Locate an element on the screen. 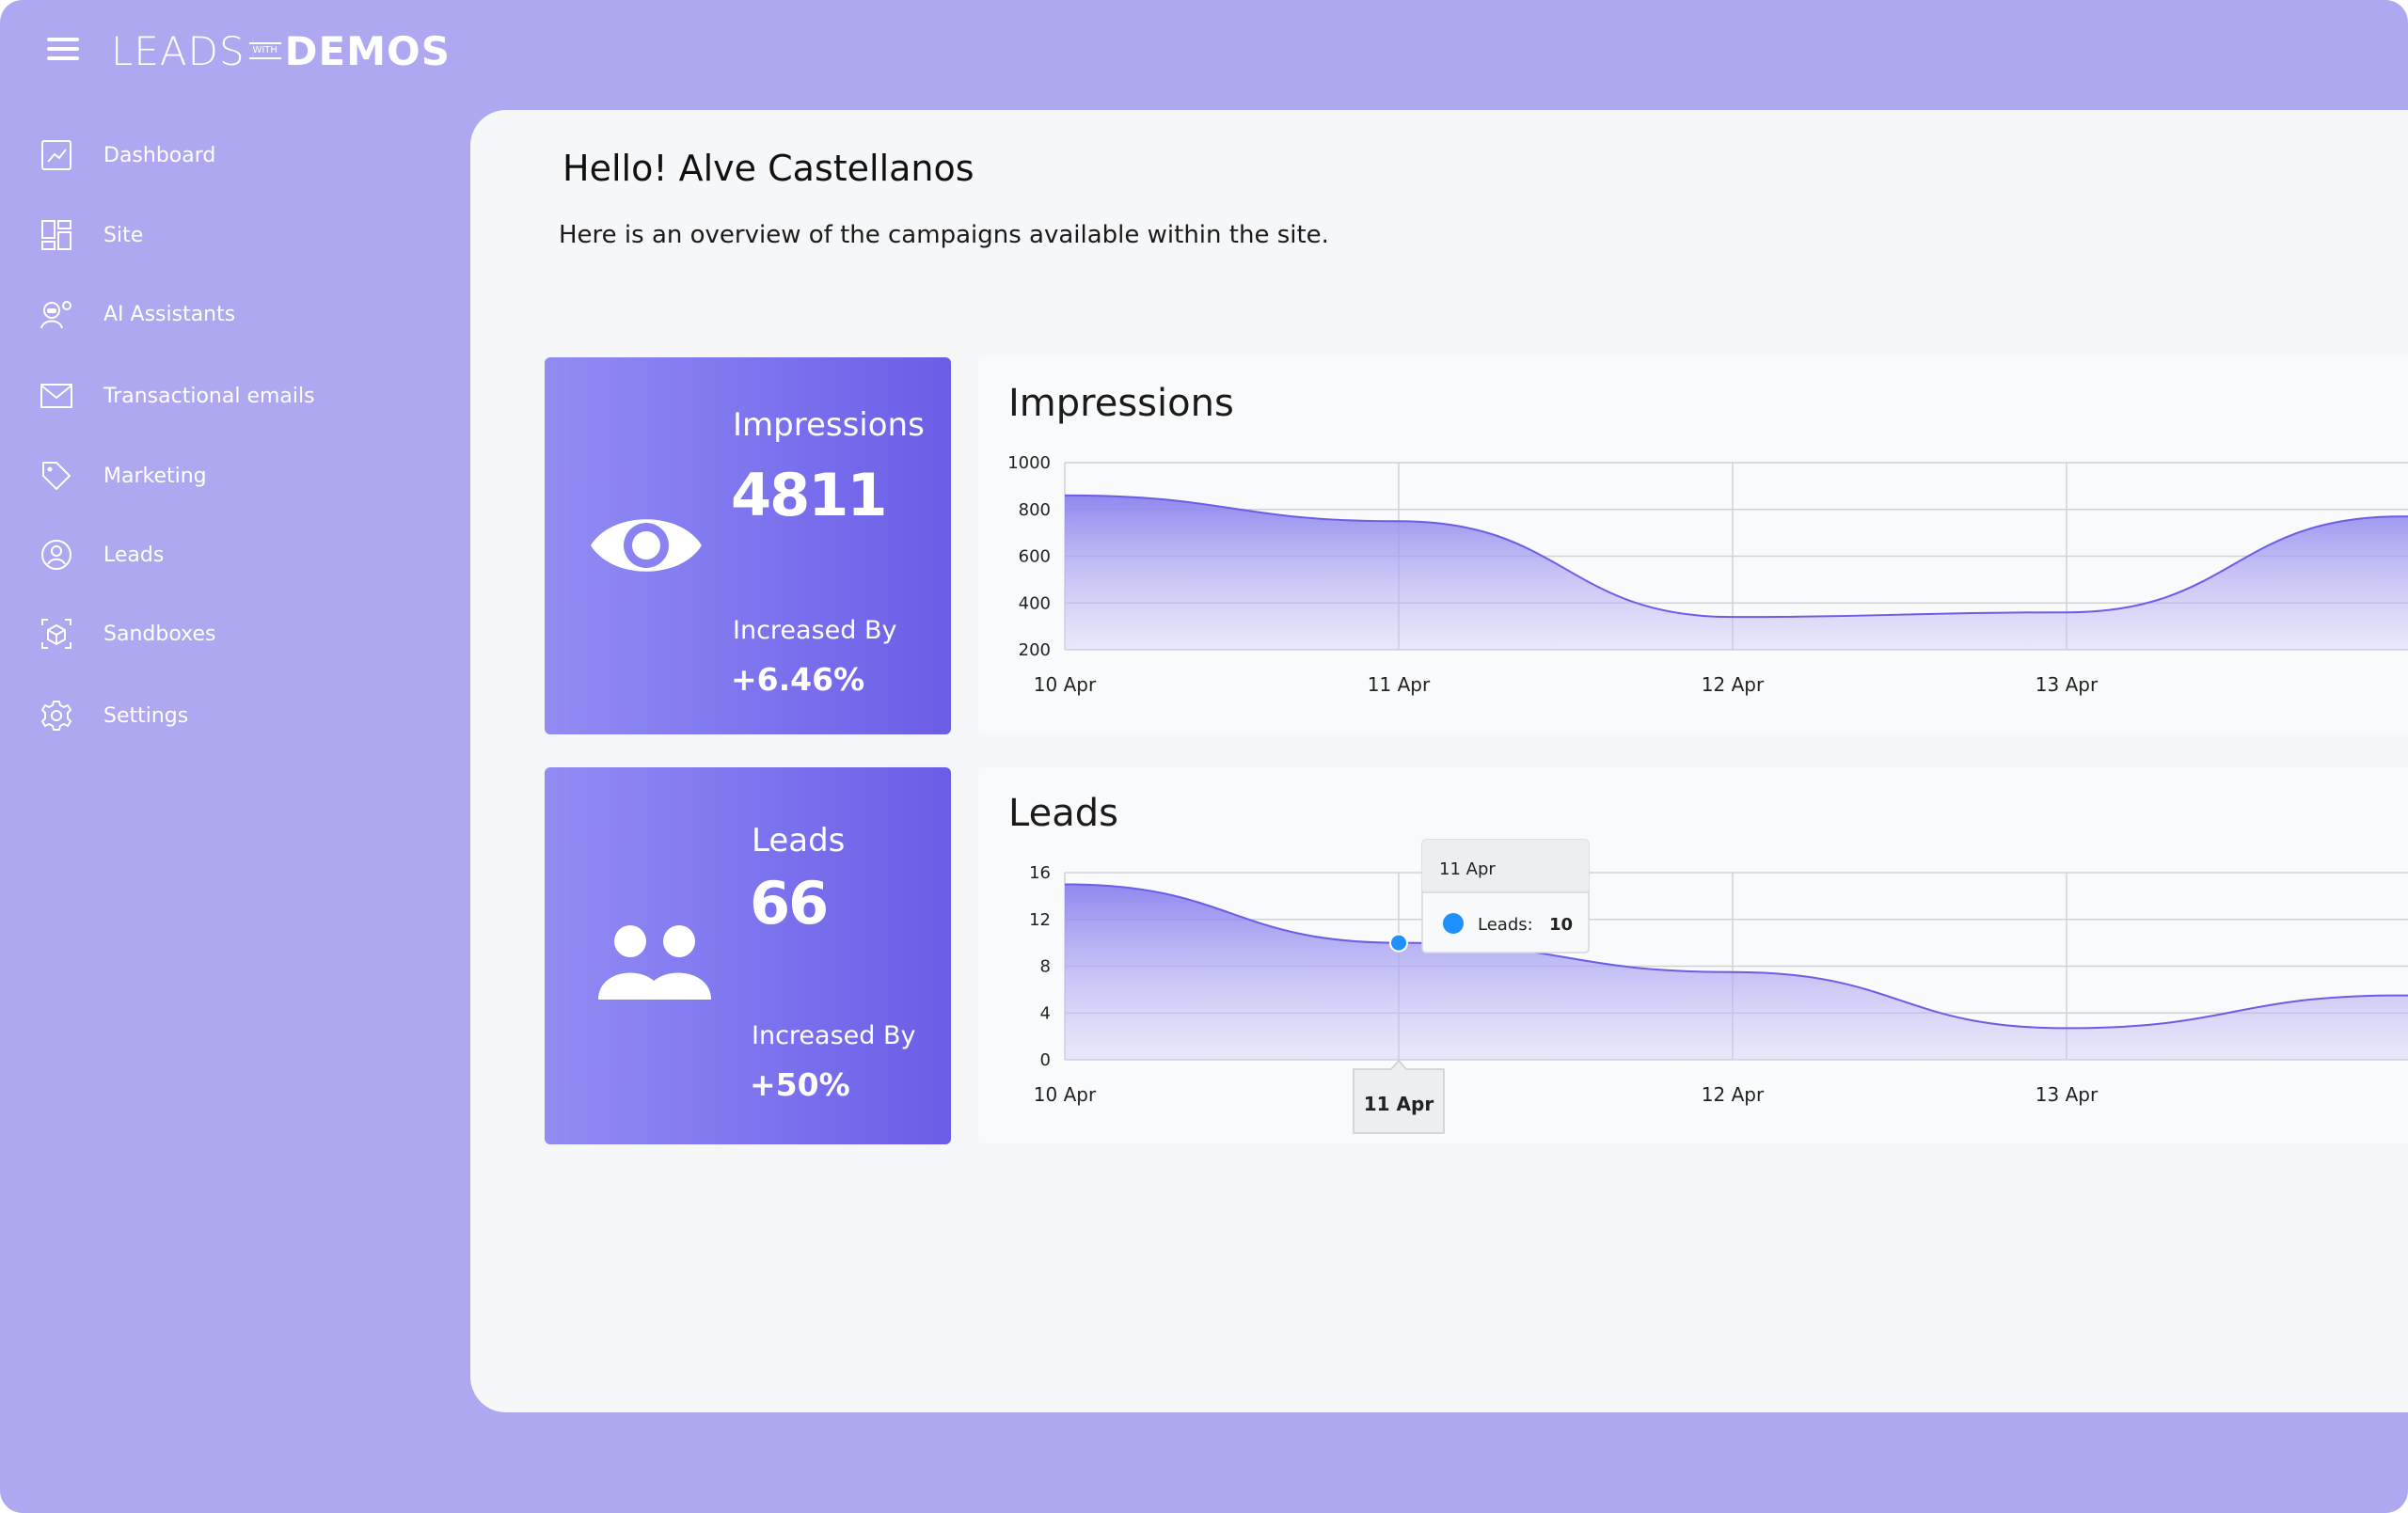 This screenshot has height=1513, width=2408. sidebar-item-transactional-emails: Transactional emails is located at coordinates (177, 395).